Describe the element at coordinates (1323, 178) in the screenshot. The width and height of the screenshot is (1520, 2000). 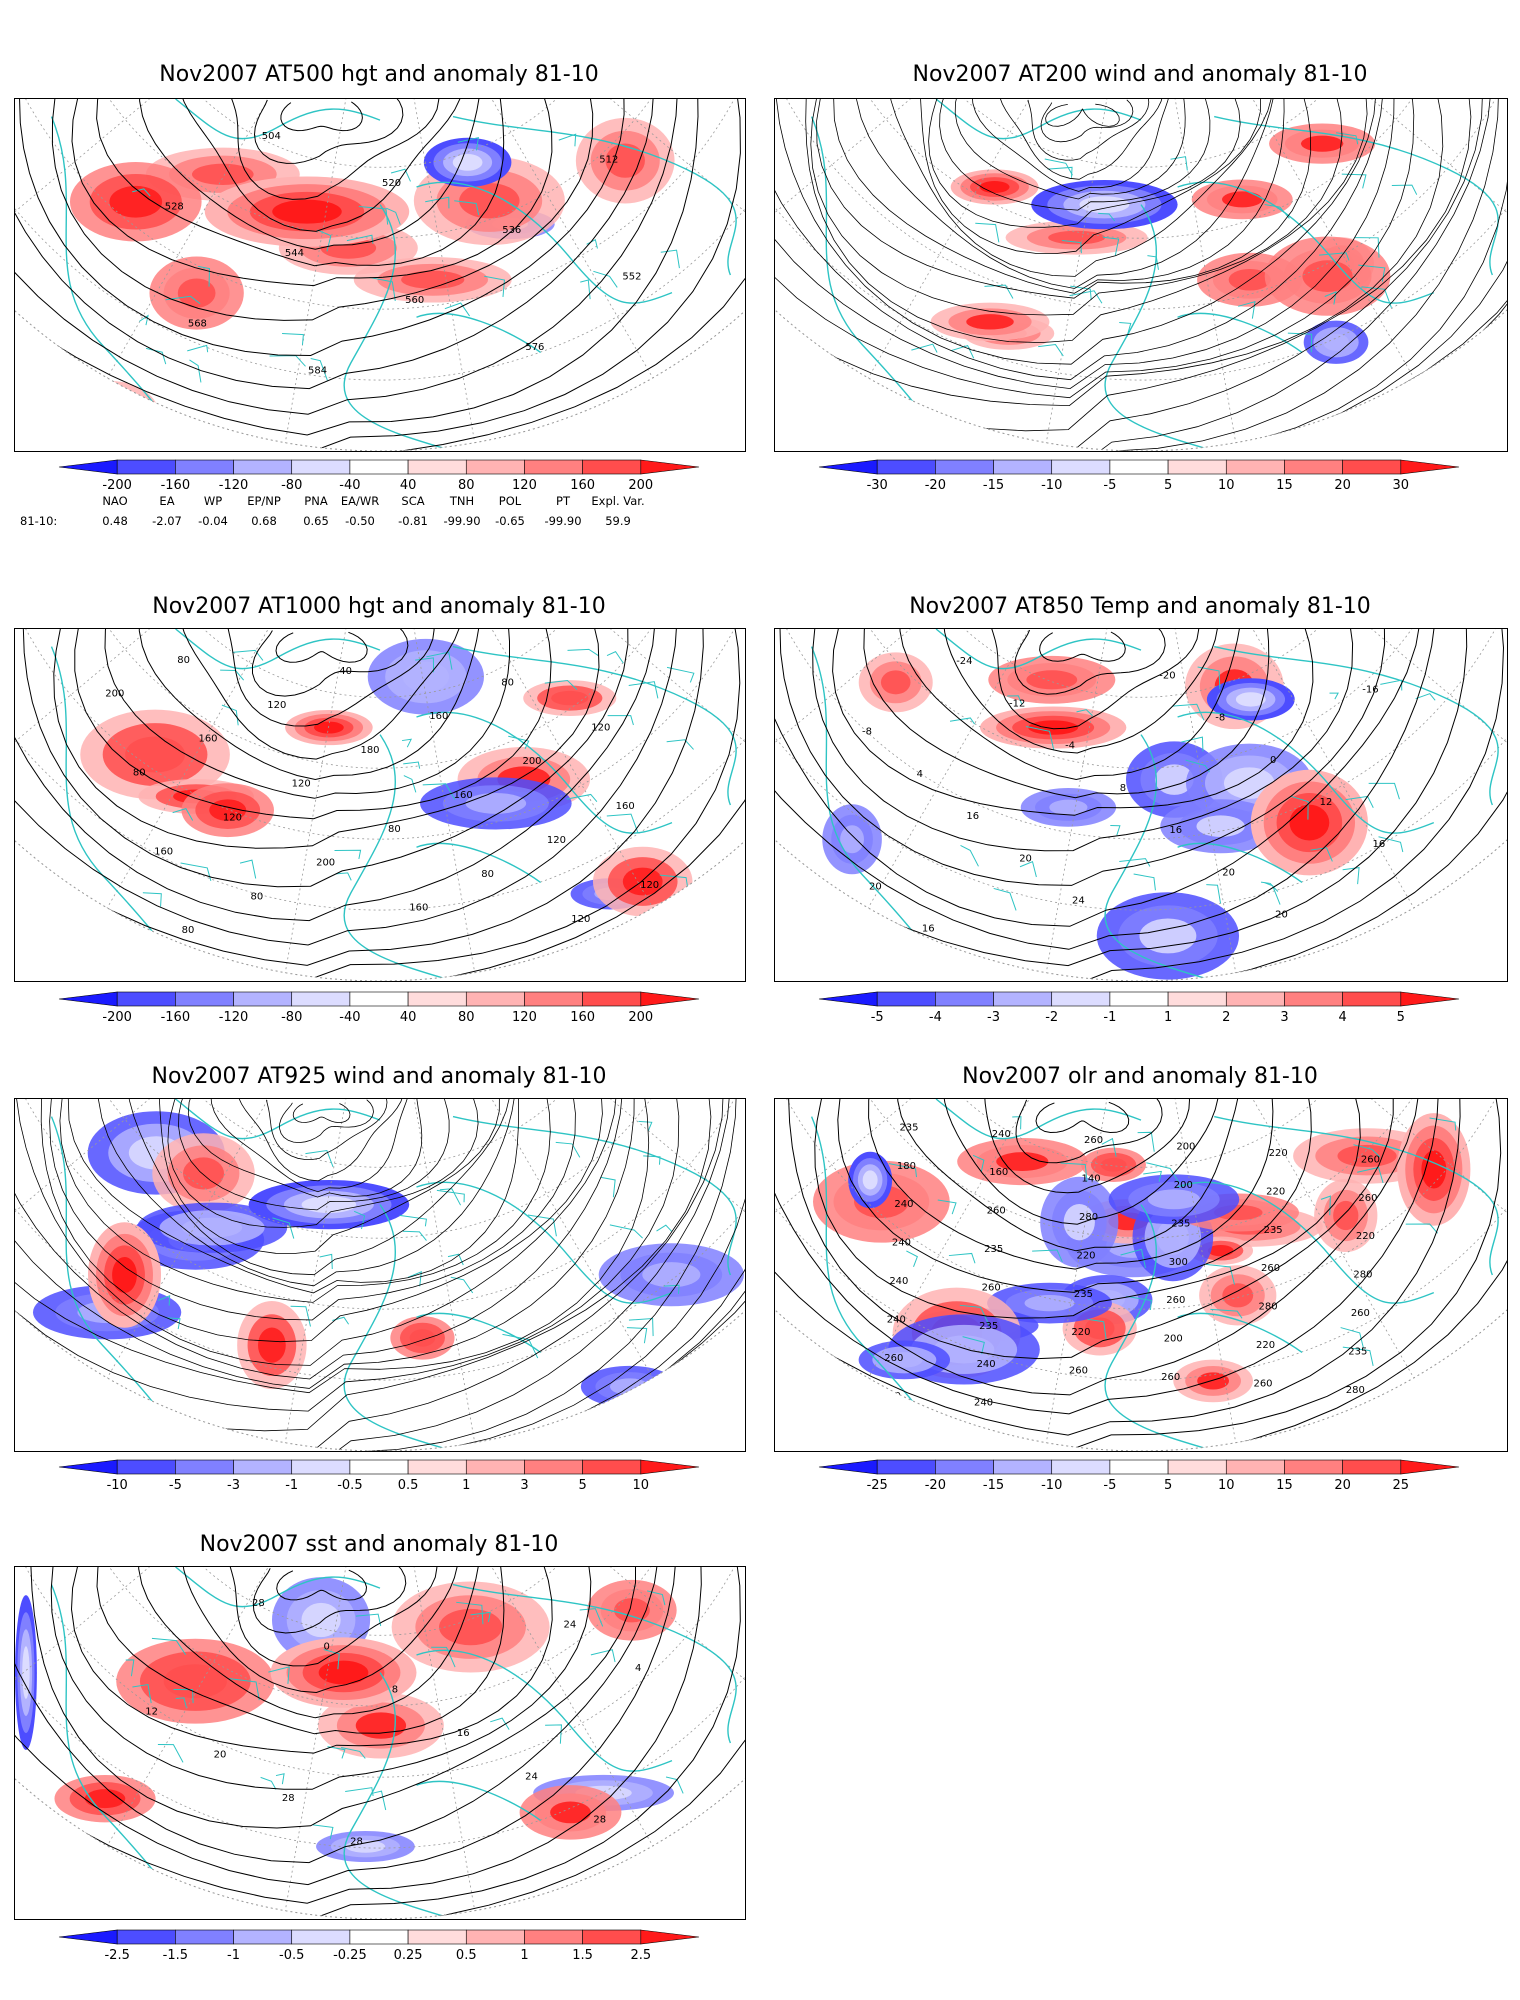
I see `meridian` at that location.